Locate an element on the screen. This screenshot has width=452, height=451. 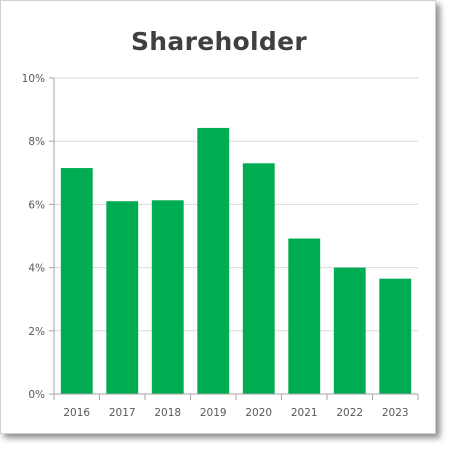
bar-2023 is located at coordinates (395, 336).